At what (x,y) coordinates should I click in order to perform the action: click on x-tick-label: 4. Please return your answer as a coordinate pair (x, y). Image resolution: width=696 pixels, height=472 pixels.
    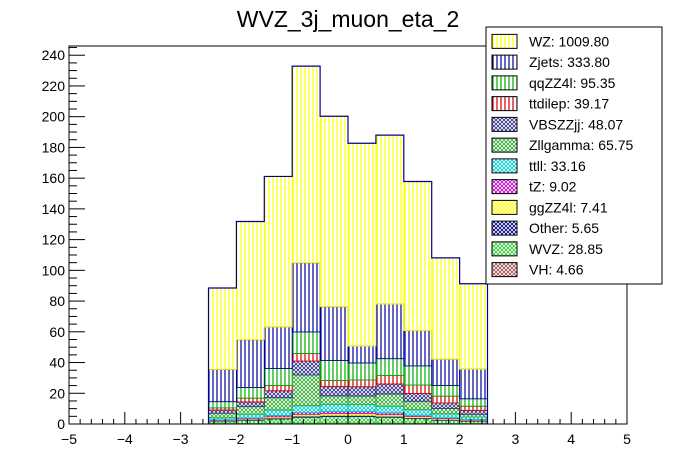
    Looking at the image, I should click on (571, 439).